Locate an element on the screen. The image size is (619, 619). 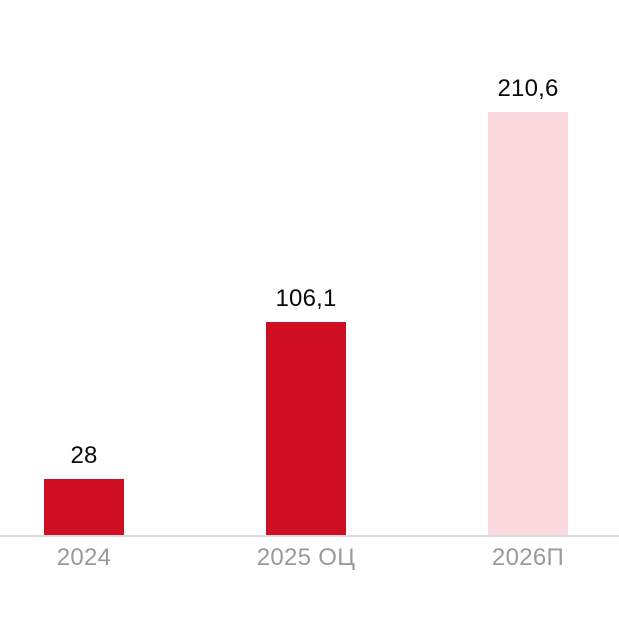
bar-column-2025: 106,1 is located at coordinates (306, 411).